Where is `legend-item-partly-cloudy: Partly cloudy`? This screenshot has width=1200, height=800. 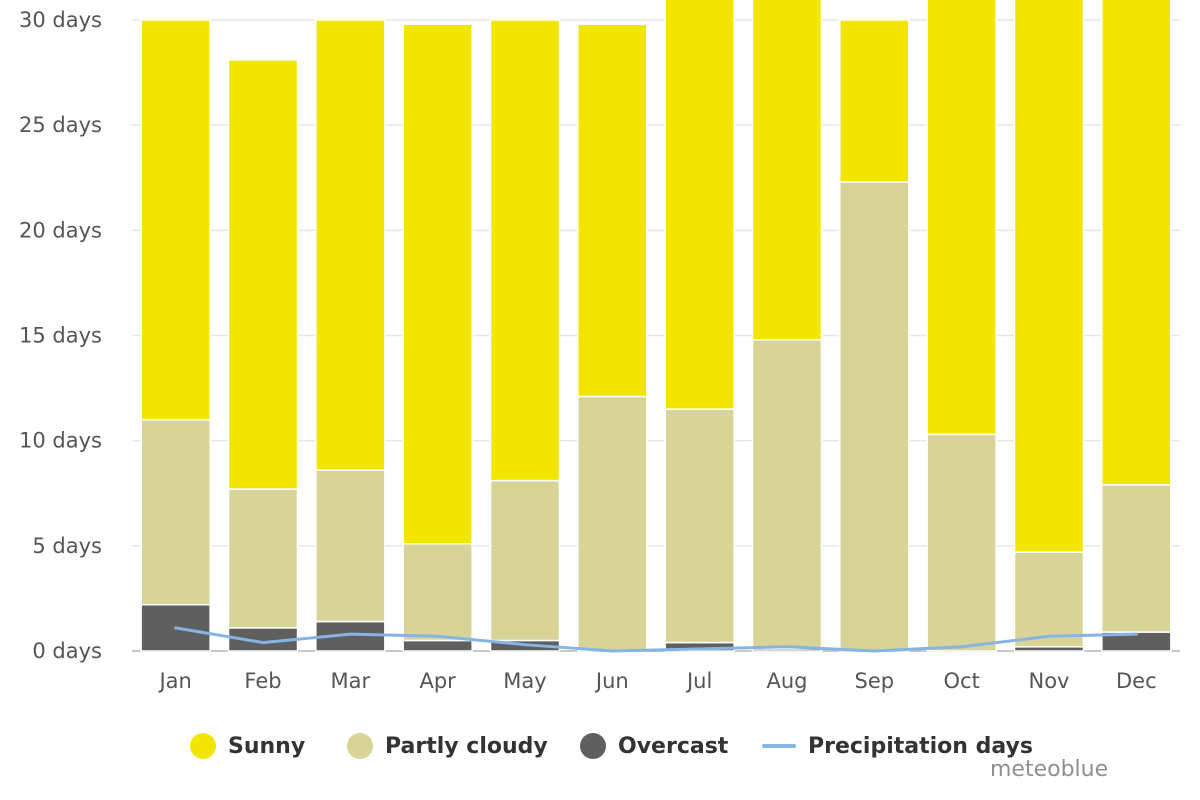 legend-item-partly-cloudy: Partly cloudy is located at coordinates (447, 746).